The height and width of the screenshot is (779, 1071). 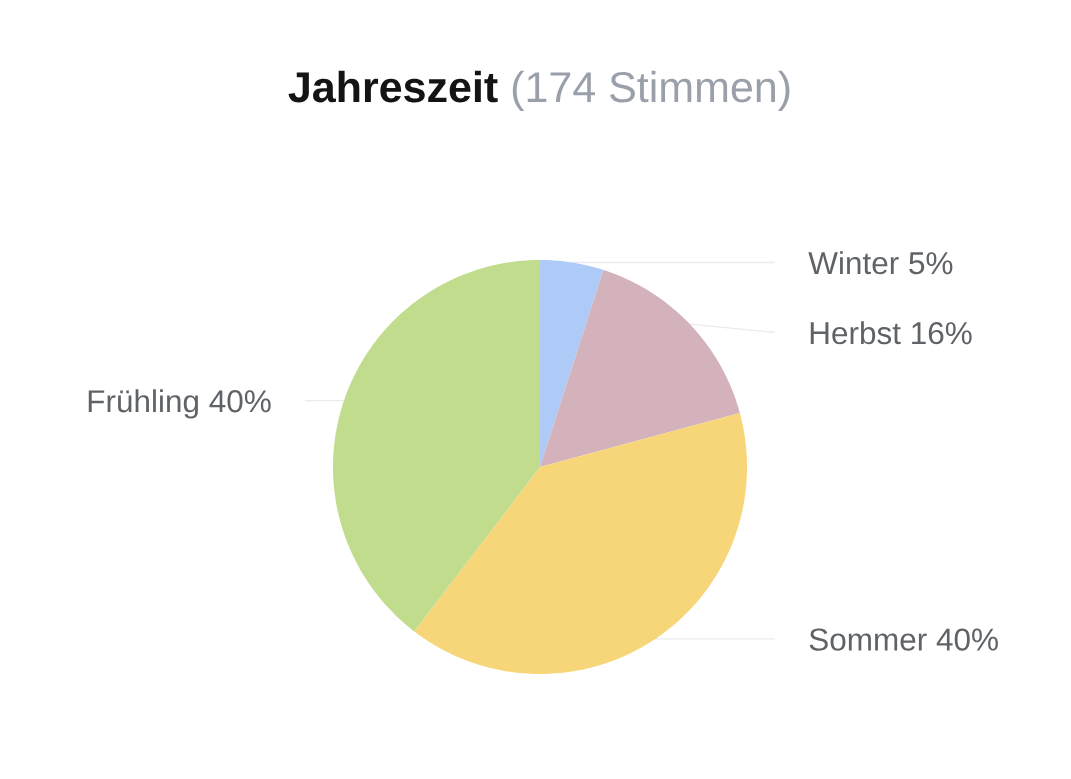 I want to click on slice-label: Sommer, so click(x=868, y=639).